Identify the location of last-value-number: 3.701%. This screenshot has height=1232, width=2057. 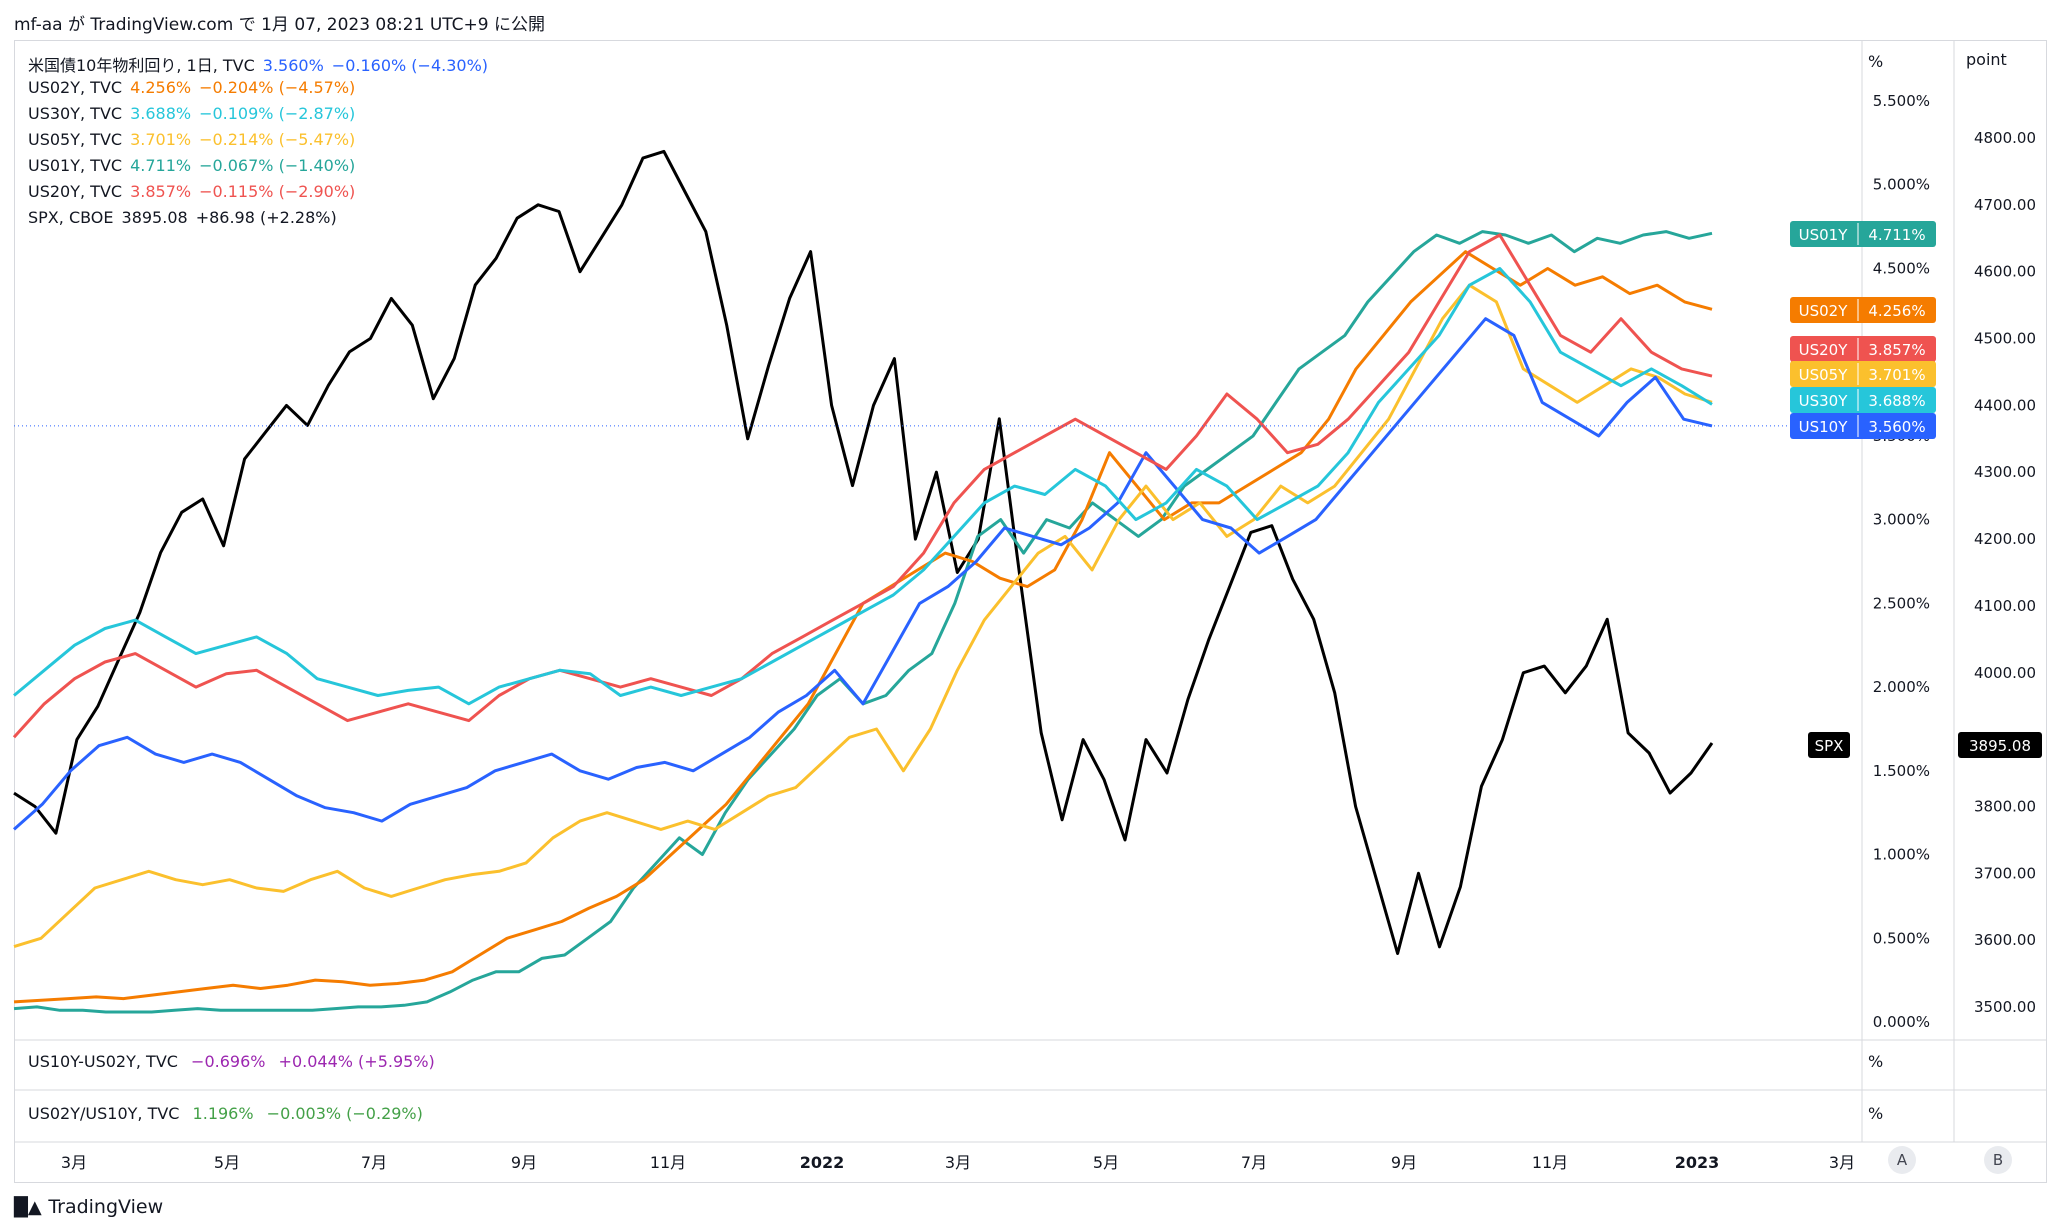
(1896, 375).